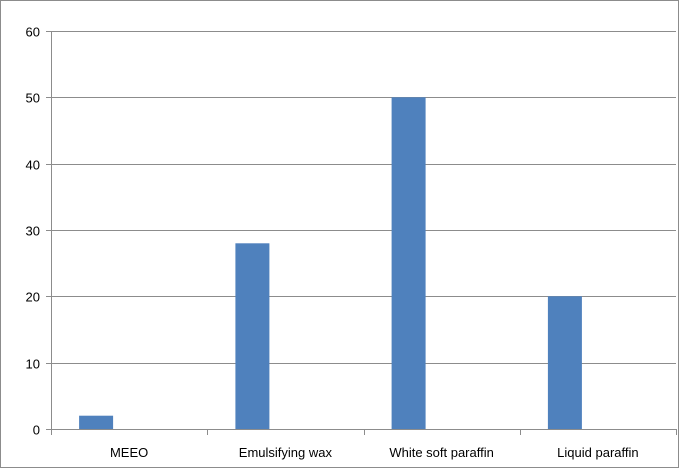 The image size is (679, 468). What do you see at coordinates (33, 98) in the screenshot?
I see `y-tick-label-50: 50` at bounding box center [33, 98].